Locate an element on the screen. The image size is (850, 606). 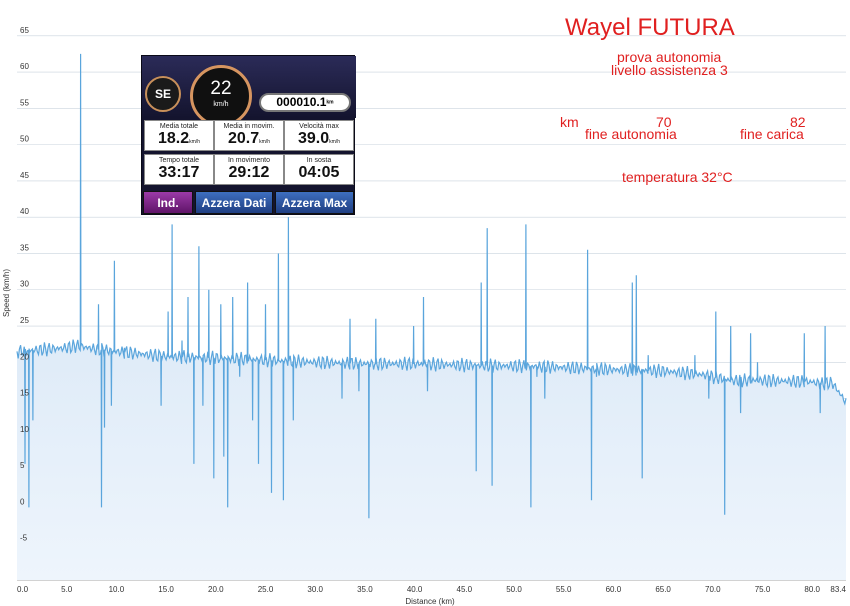
stat-value: 29:12 is located at coordinates (249, 172).